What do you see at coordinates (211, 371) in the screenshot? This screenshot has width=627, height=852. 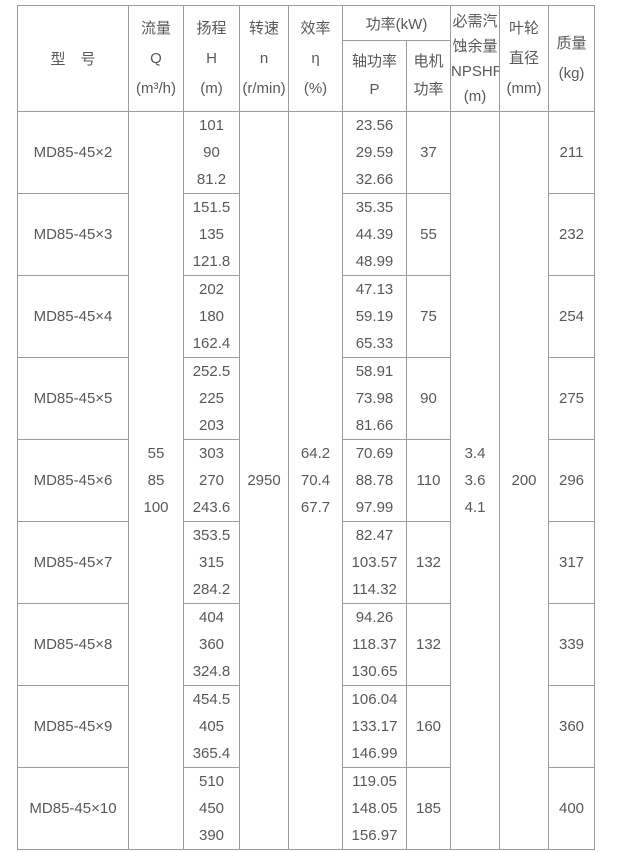 I see `value-line: 252.5` at bounding box center [211, 371].